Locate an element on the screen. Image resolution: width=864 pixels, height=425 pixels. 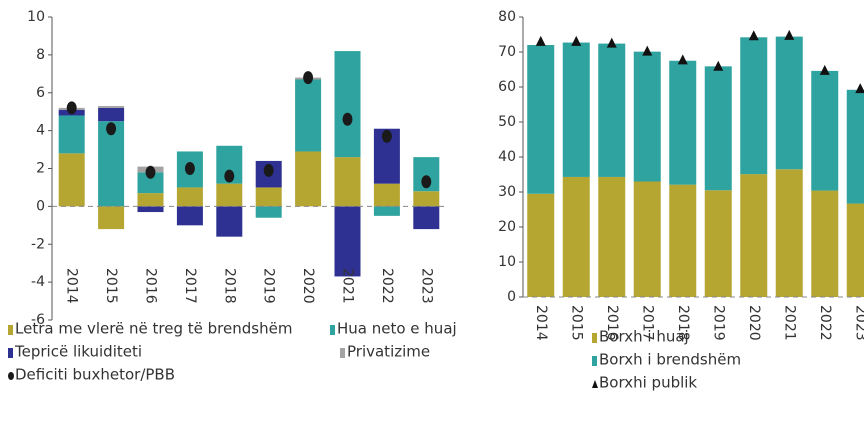
y-tick-label: -6 is located at coordinates (38, 320).